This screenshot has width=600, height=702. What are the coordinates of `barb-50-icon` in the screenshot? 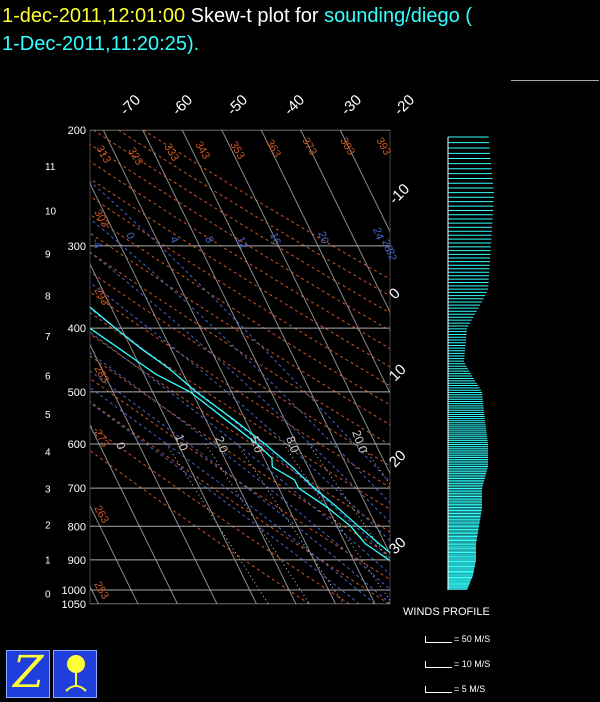 It's located at (438, 639).